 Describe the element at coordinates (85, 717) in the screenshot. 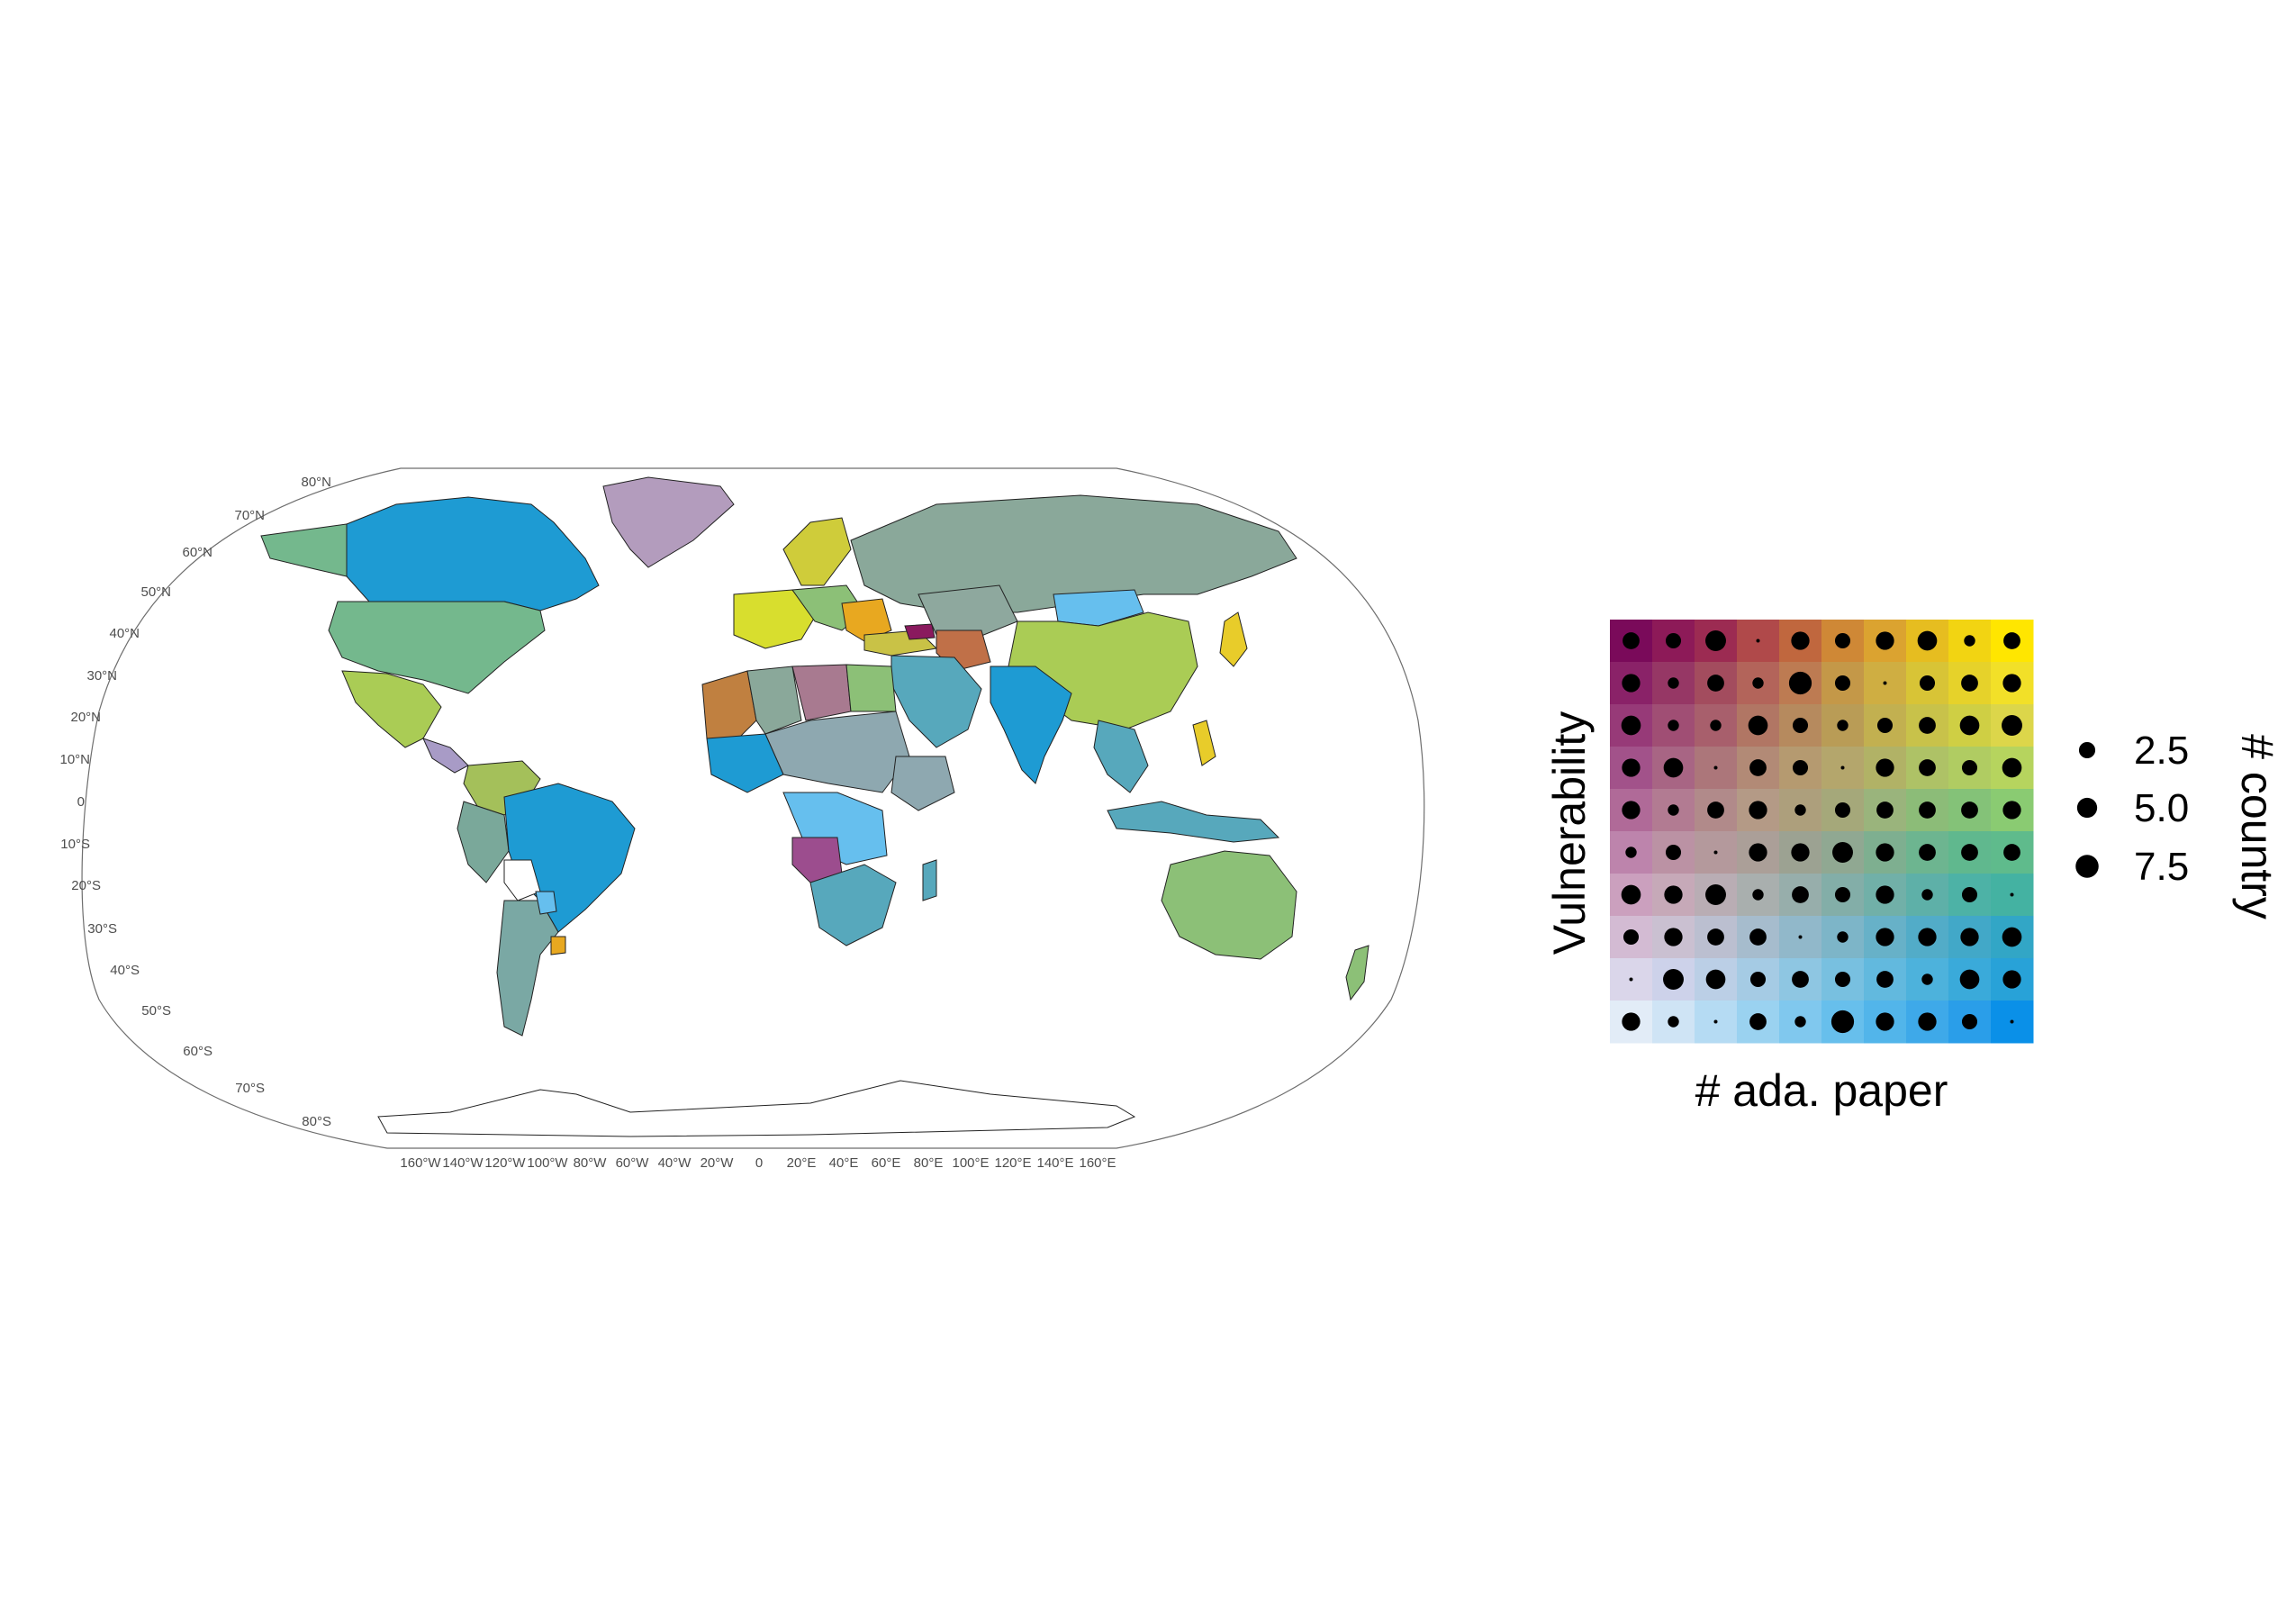

I see `latitude-label: 20°N` at that location.